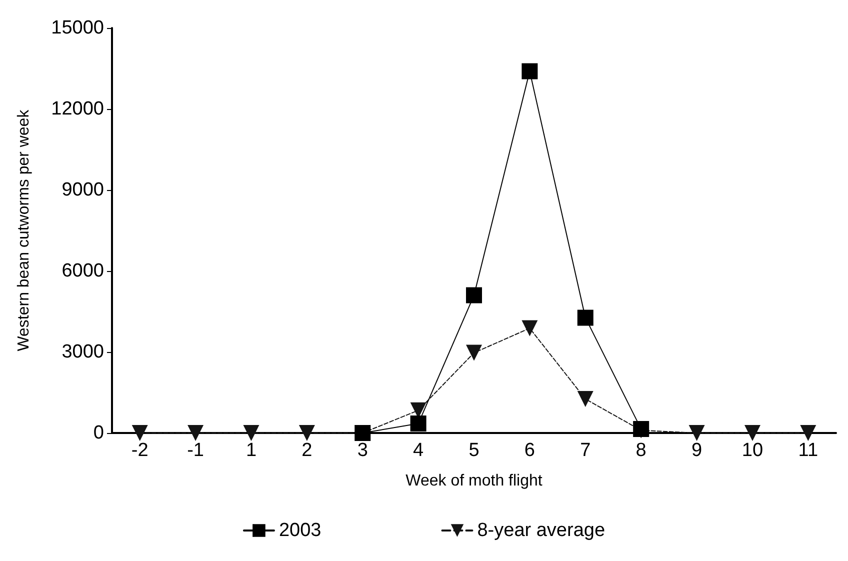 The height and width of the screenshot is (561, 848). Describe the element at coordinates (641, 450) in the screenshot. I see `x-tick-label: 8` at that location.